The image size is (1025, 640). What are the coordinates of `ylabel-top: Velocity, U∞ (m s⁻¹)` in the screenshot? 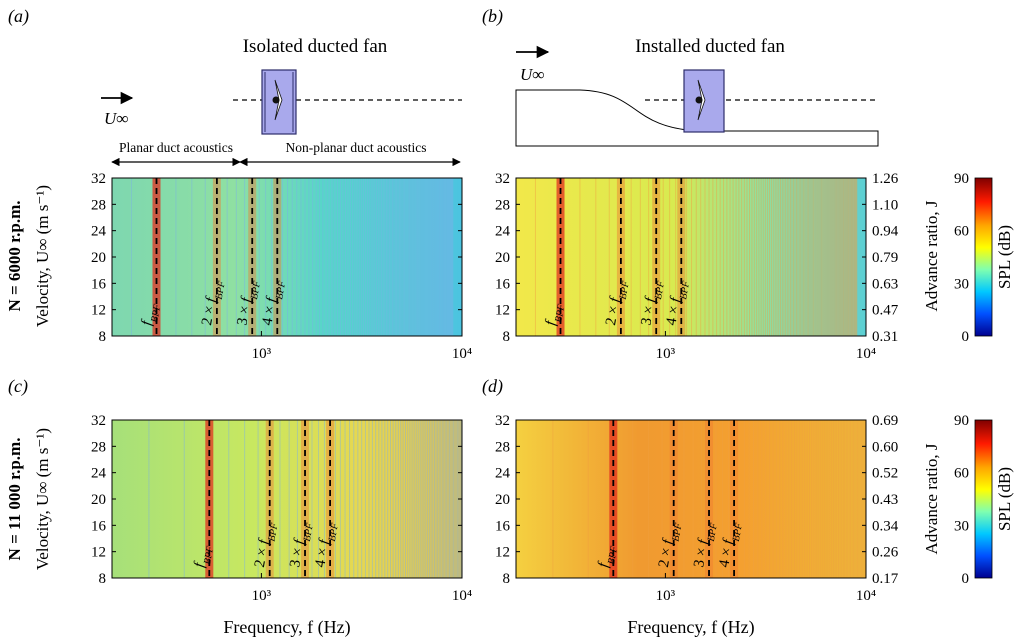 It's located at (42, 256).